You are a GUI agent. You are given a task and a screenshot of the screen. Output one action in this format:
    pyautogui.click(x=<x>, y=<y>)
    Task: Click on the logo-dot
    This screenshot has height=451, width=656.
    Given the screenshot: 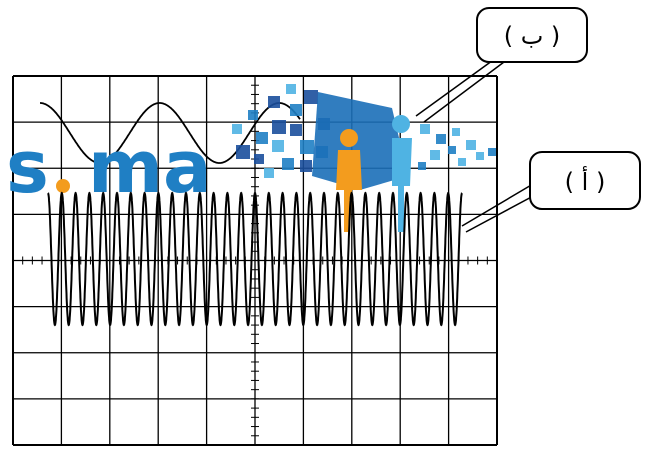 What is the action you would take?
    pyautogui.click(x=63, y=186)
    